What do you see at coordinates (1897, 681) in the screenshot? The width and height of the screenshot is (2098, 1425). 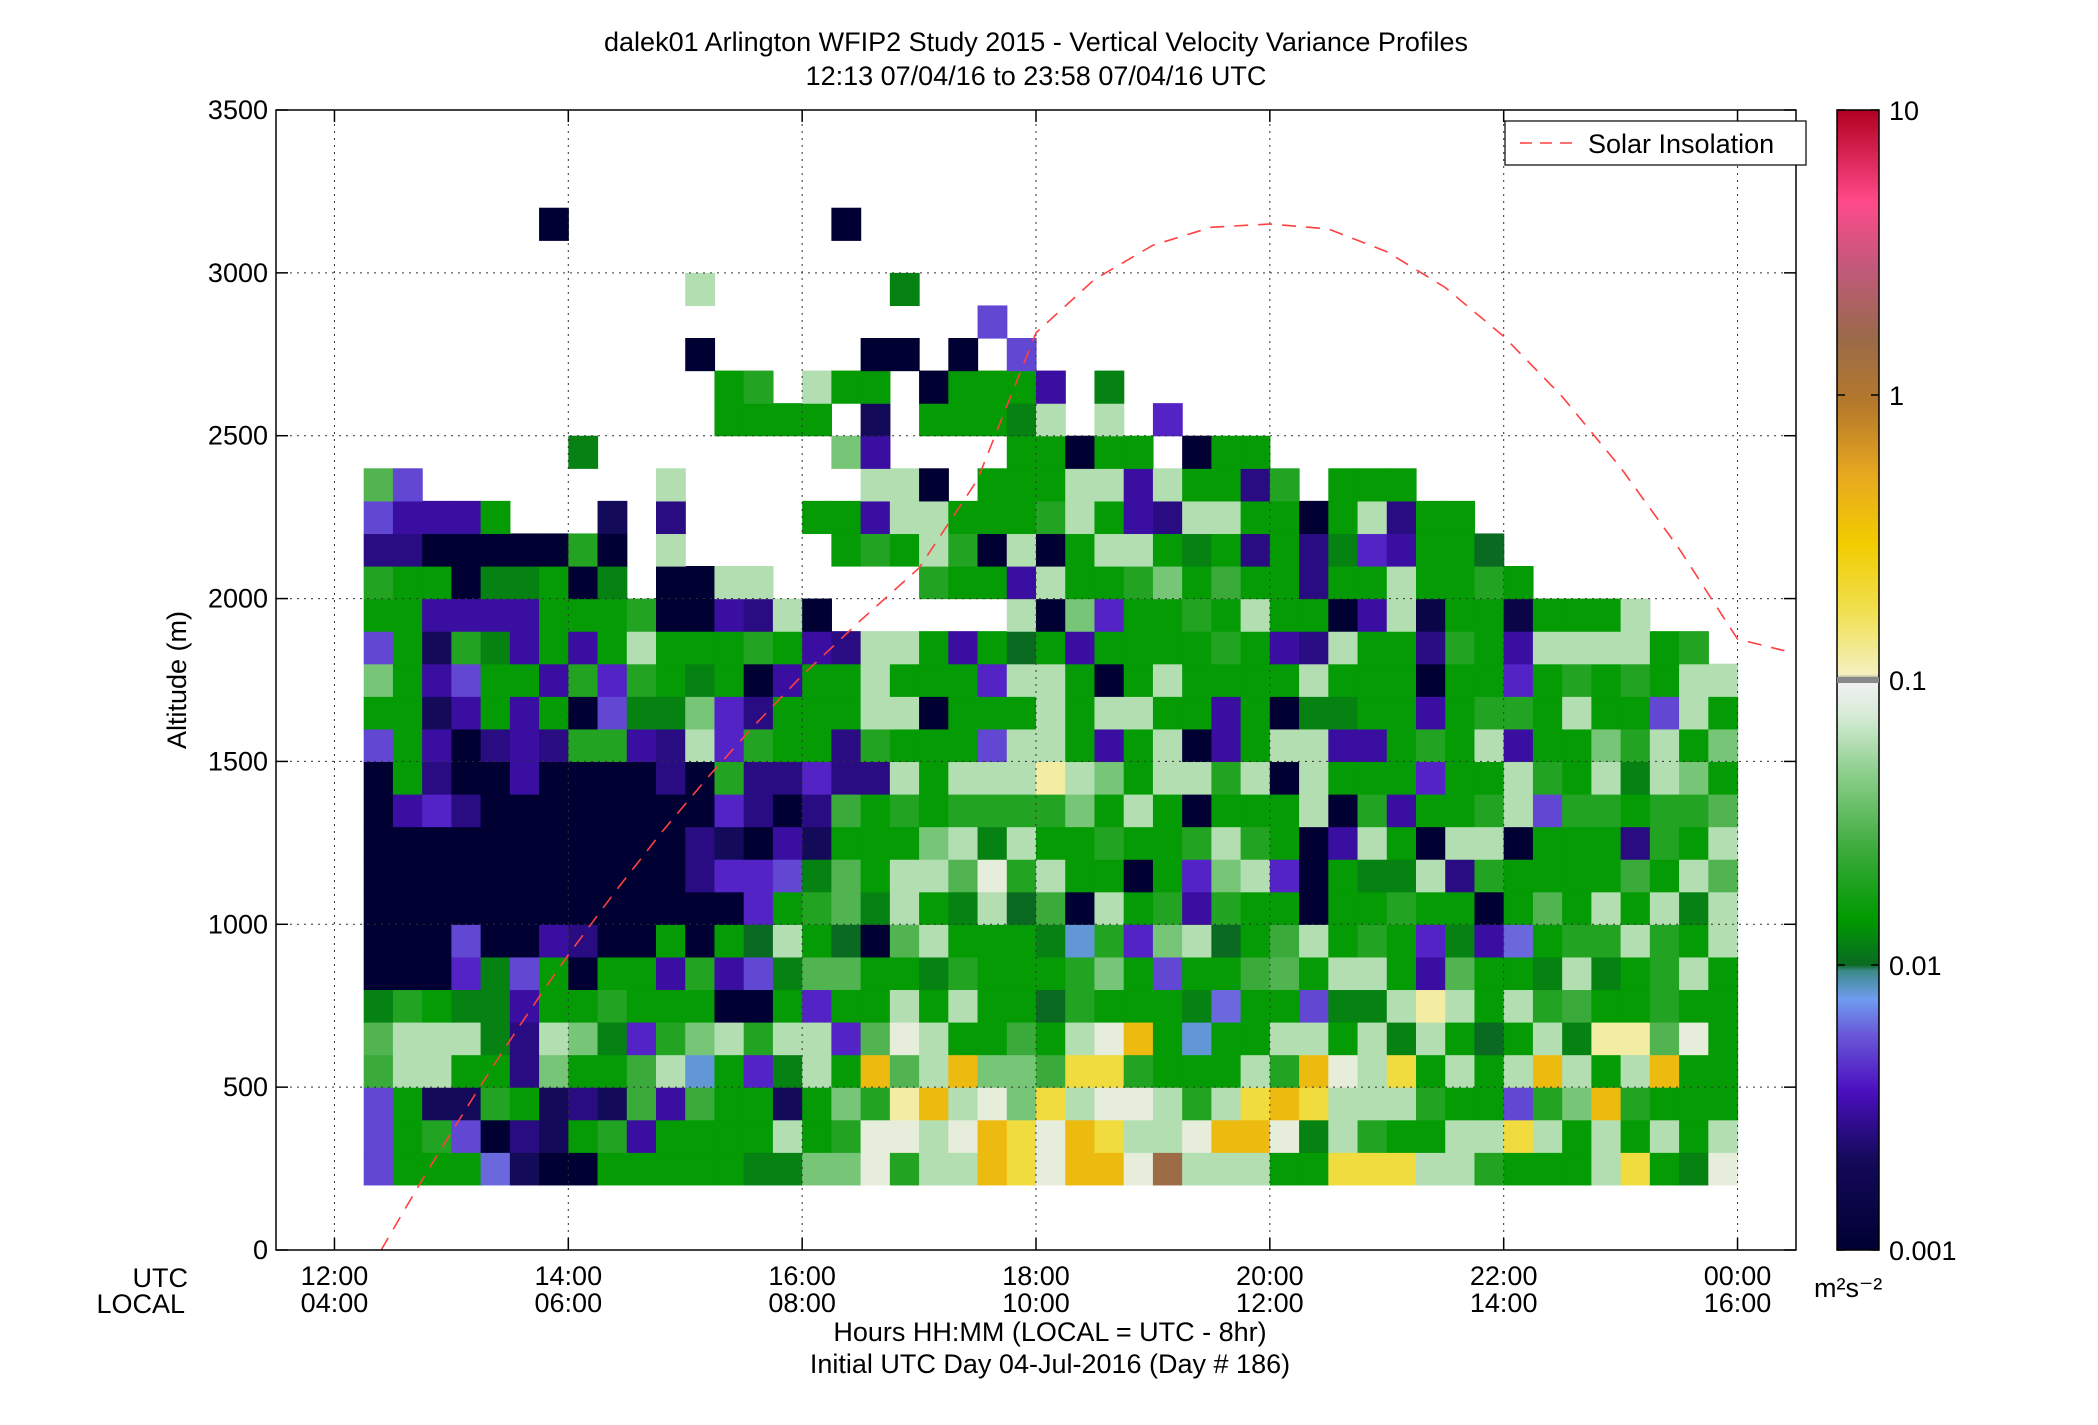 I see `colorbar-ticks: 0.001 0.01 0.1 1 10` at bounding box center [1897, 681].